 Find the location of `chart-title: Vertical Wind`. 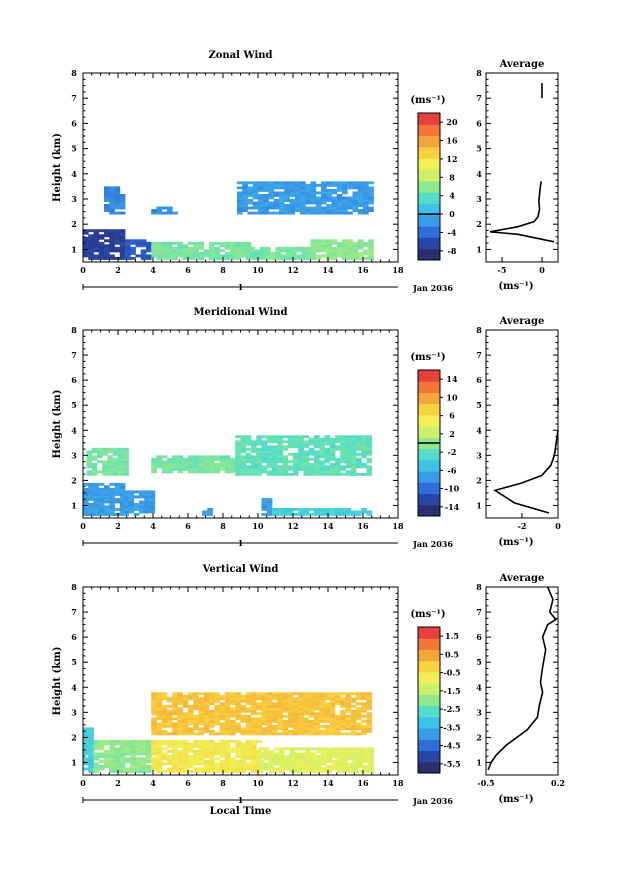

chart-title: Vertical Wind is located at coordinates (240, 569).